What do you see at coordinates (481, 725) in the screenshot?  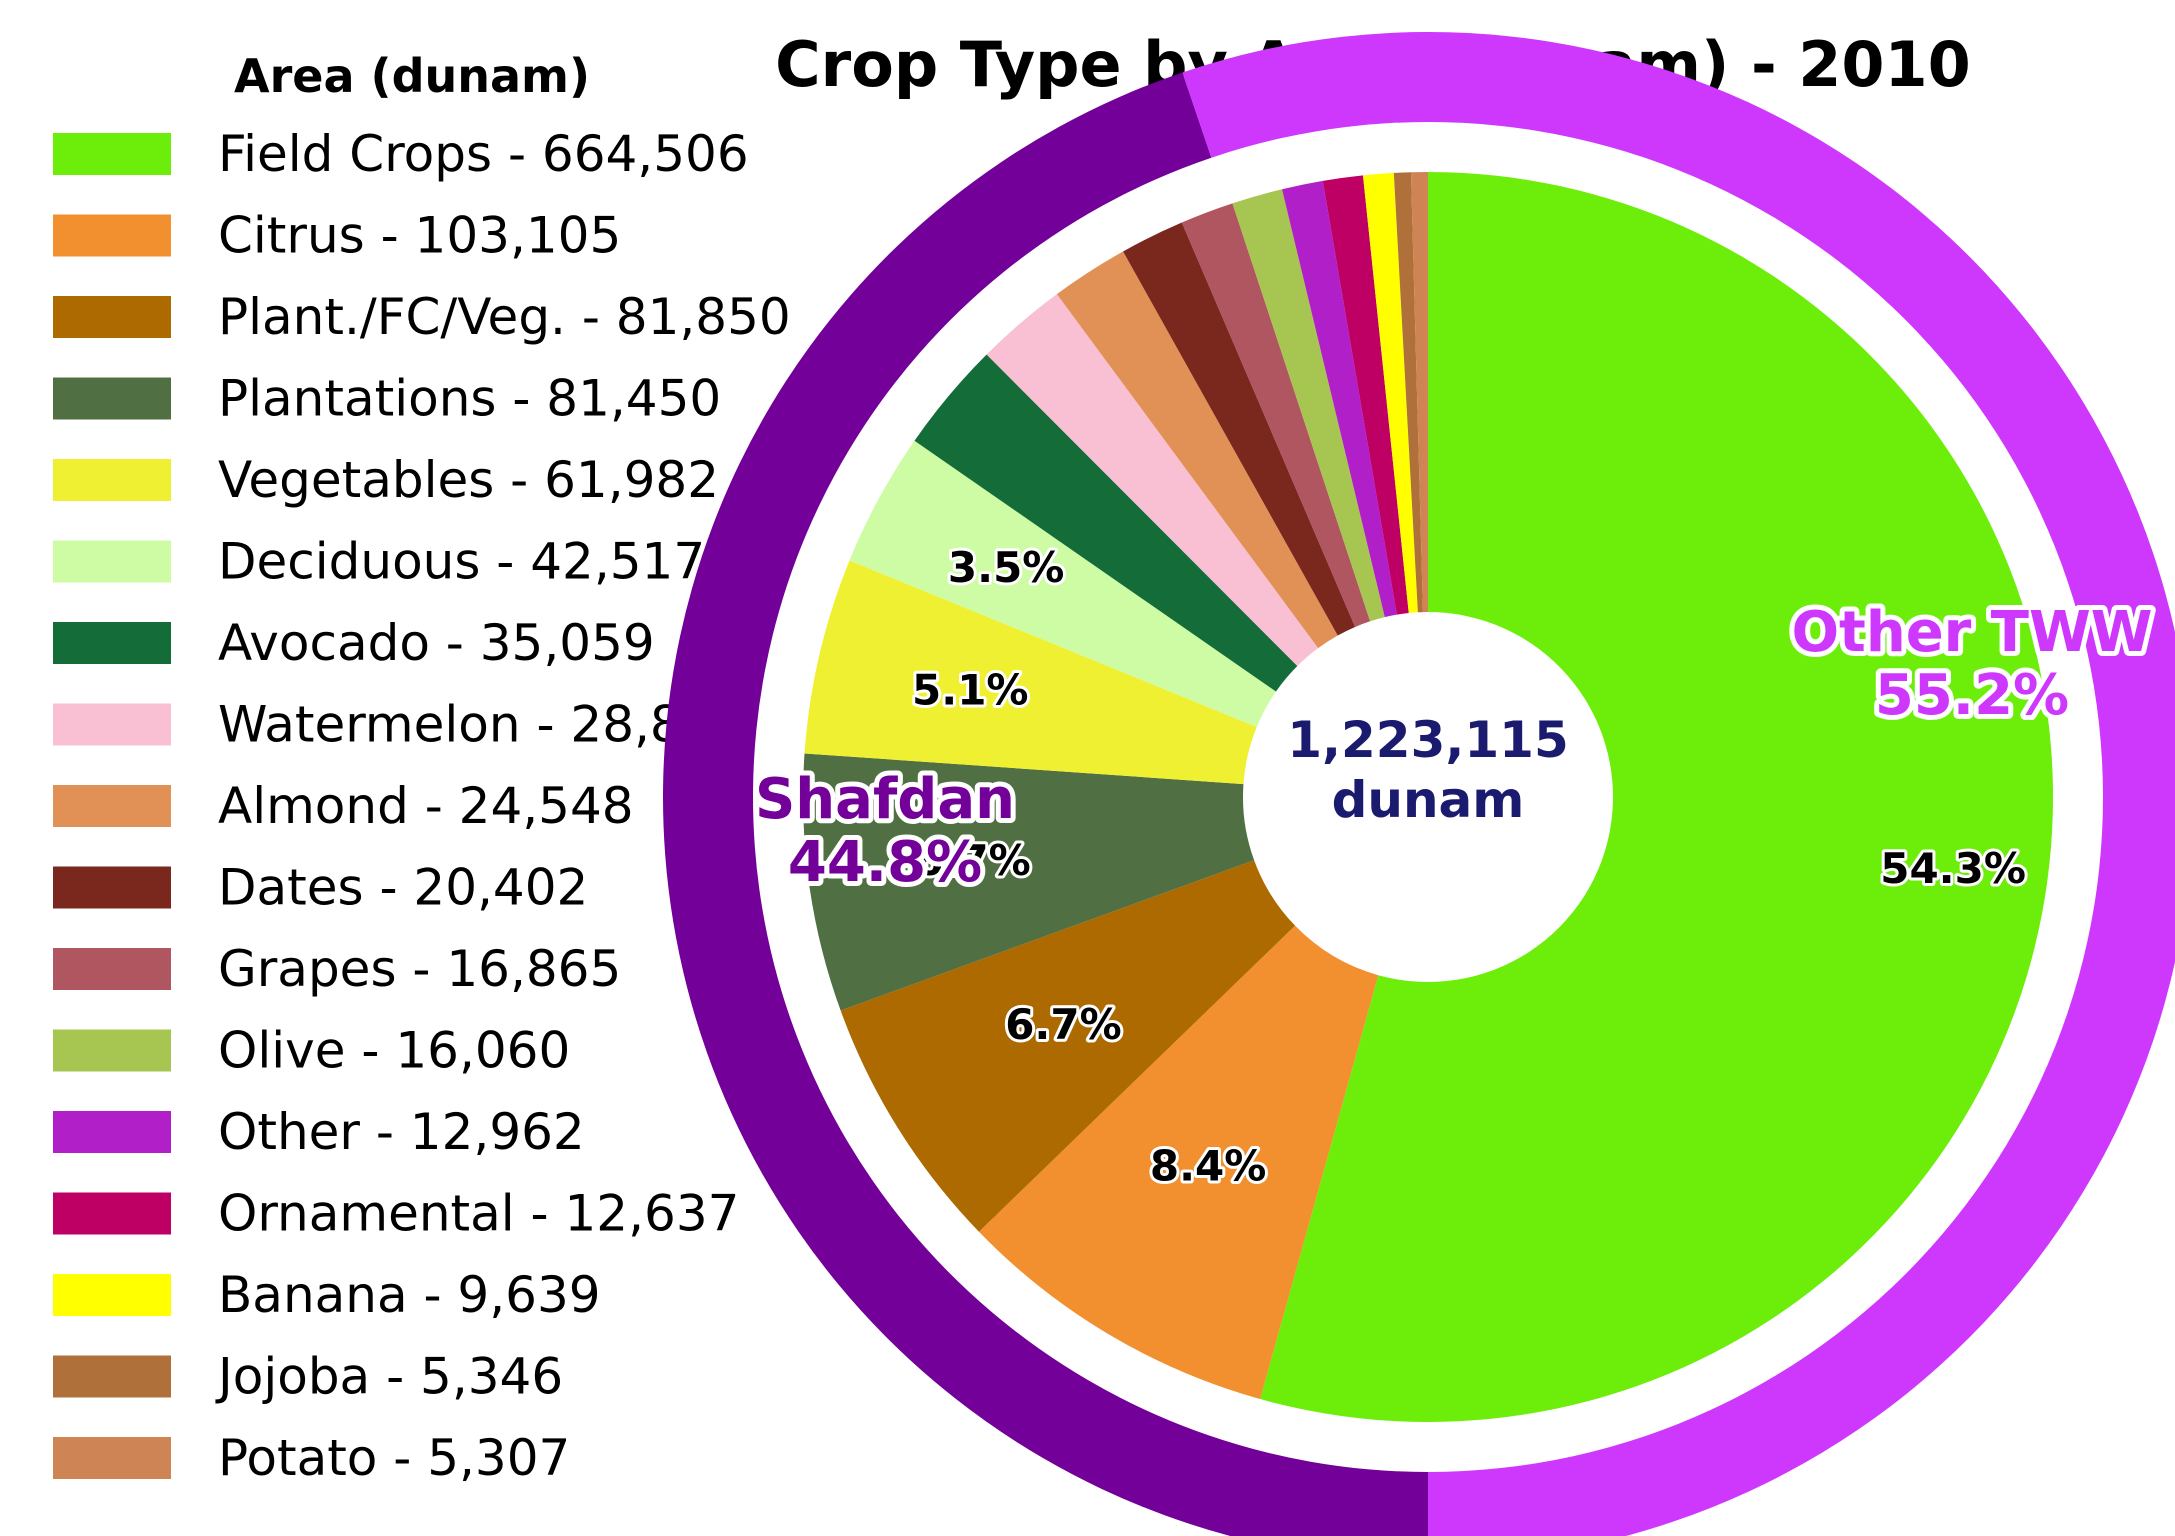 I see `legend-label-watermelon: Watermelon - 28,880` at bounding box center [481, 725].